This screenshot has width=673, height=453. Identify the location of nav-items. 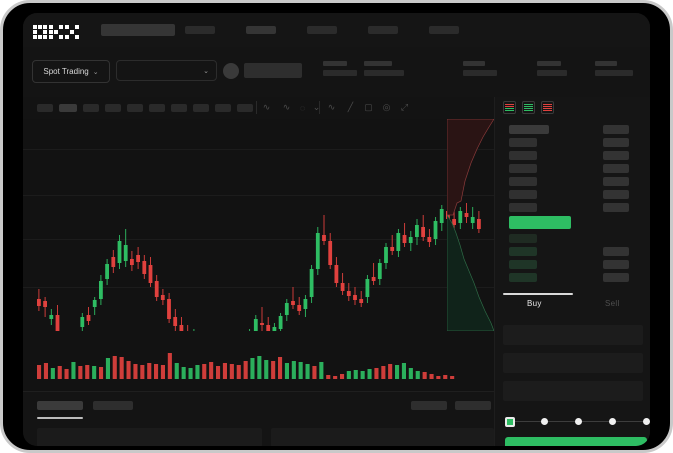
(322, 30).